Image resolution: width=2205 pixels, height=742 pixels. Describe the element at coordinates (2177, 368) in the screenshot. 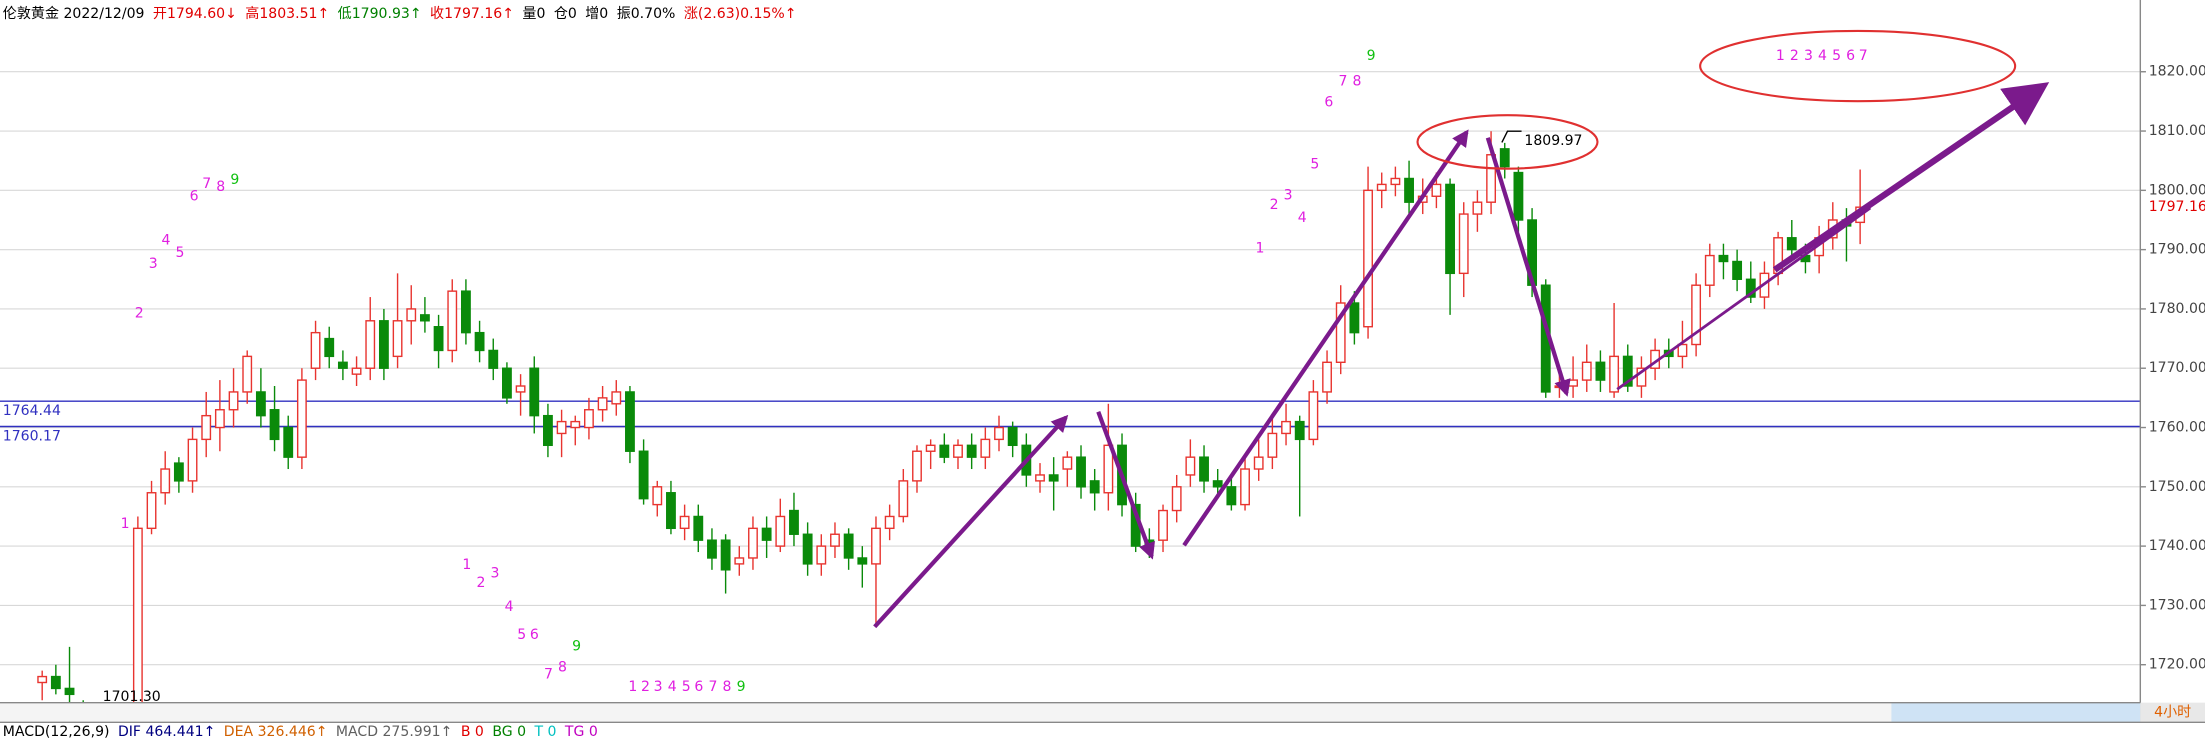

I see `y-tick-label: 1770.00` at that location.